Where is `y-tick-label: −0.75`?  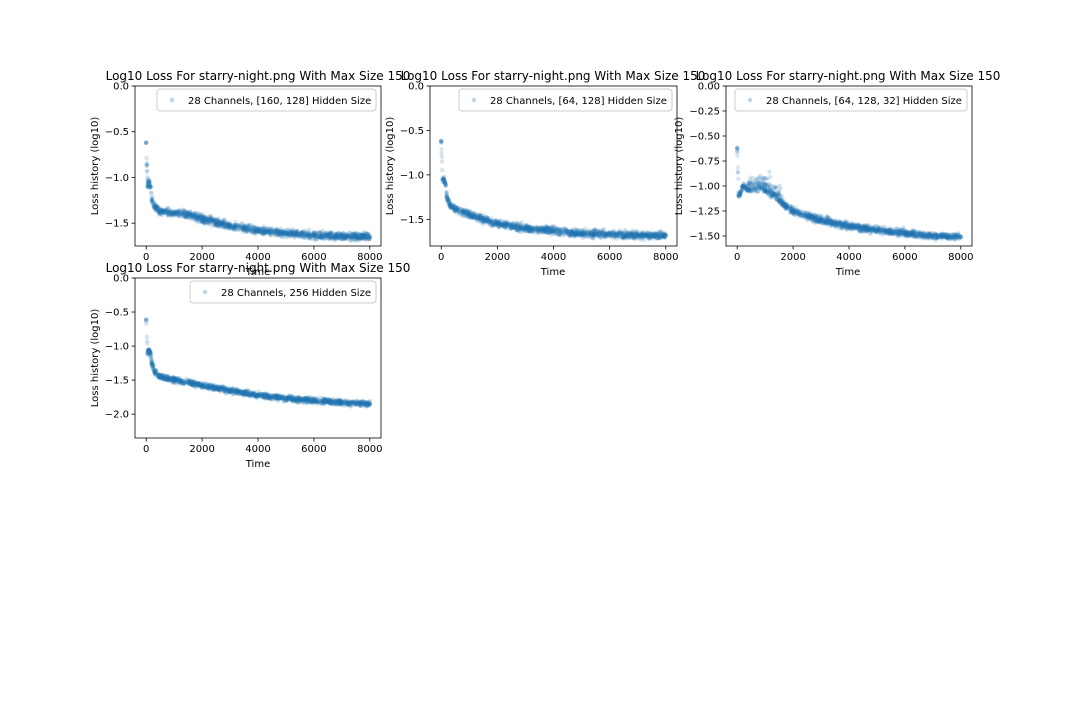 y-tick-label: −0.75 is located at coordinates (704, 162).